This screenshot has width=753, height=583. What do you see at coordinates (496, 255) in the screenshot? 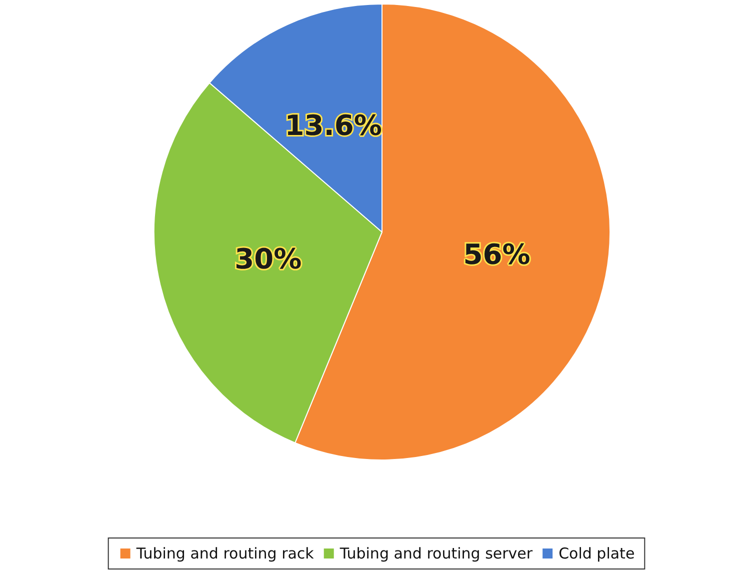
I see `data-label: 56%` at bounding box center [496, 255].